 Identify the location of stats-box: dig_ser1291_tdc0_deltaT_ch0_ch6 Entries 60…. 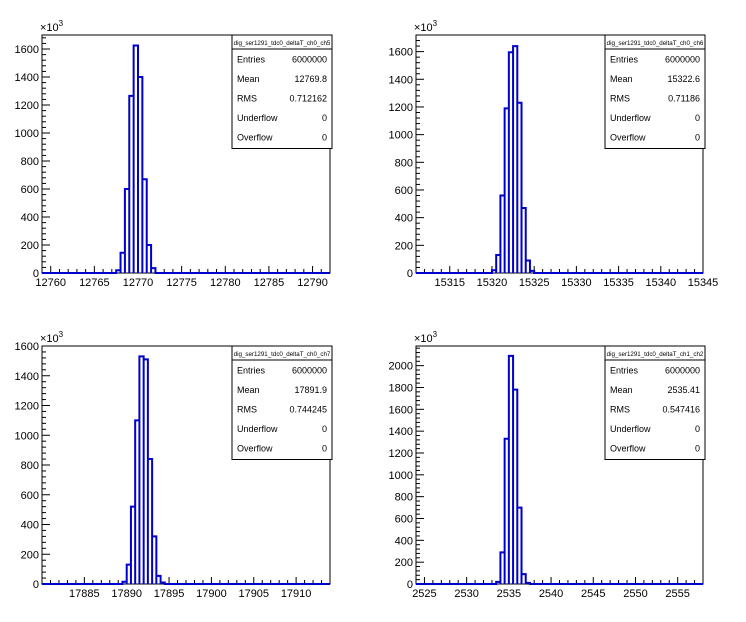
(655, 91).